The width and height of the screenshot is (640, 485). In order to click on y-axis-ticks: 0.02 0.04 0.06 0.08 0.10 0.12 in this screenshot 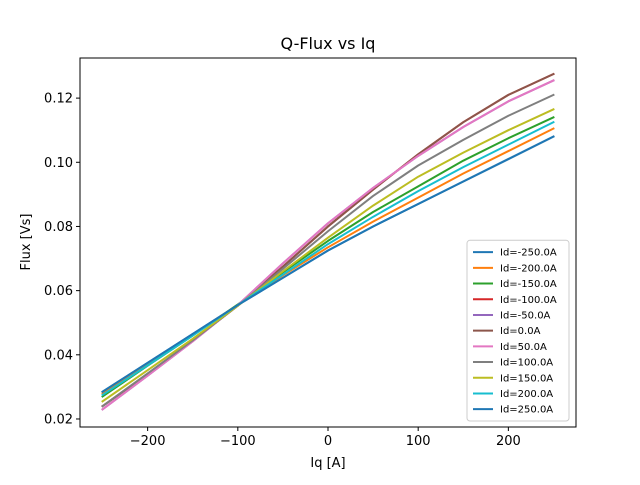, I will do `click(62, 259)`.